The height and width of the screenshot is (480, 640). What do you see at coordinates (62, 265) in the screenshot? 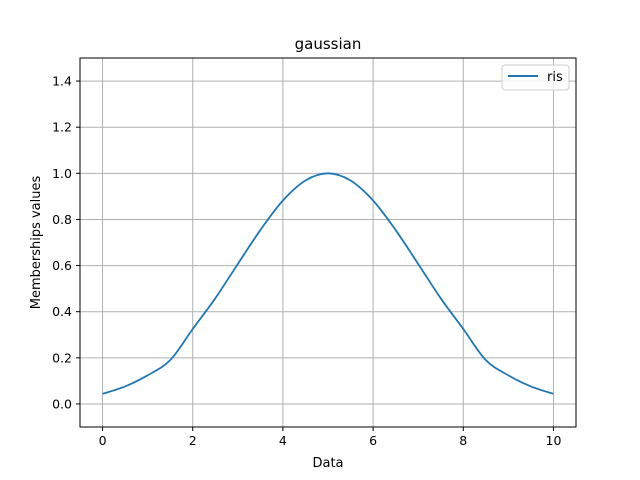
I see `y-tick-label: 0.6` at bounding box center [62, 265].